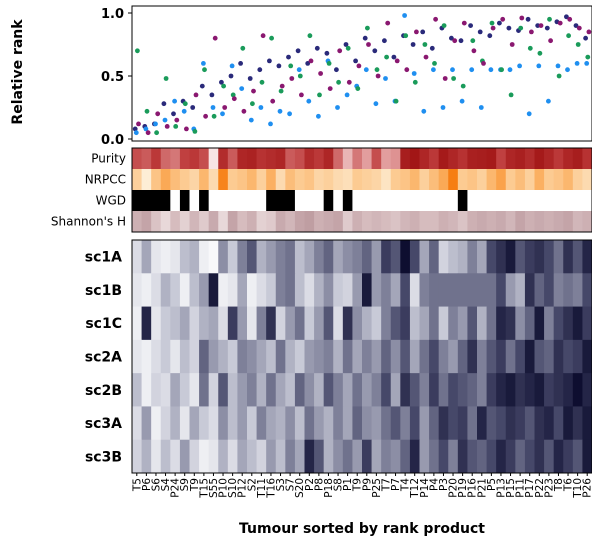  I want to click on x-tick-label: T11, so click(262, 488).